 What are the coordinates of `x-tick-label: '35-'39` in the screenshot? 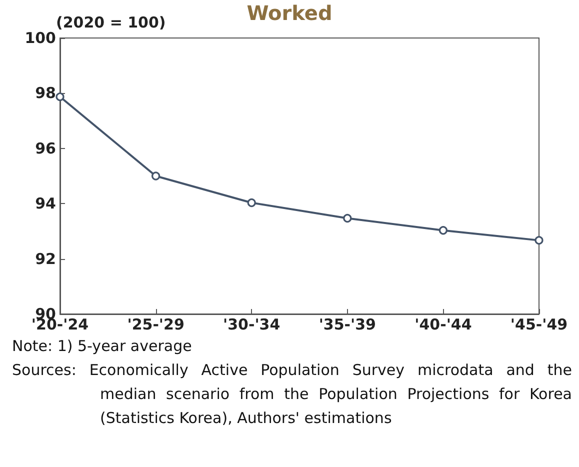 It's located at (347, 325).